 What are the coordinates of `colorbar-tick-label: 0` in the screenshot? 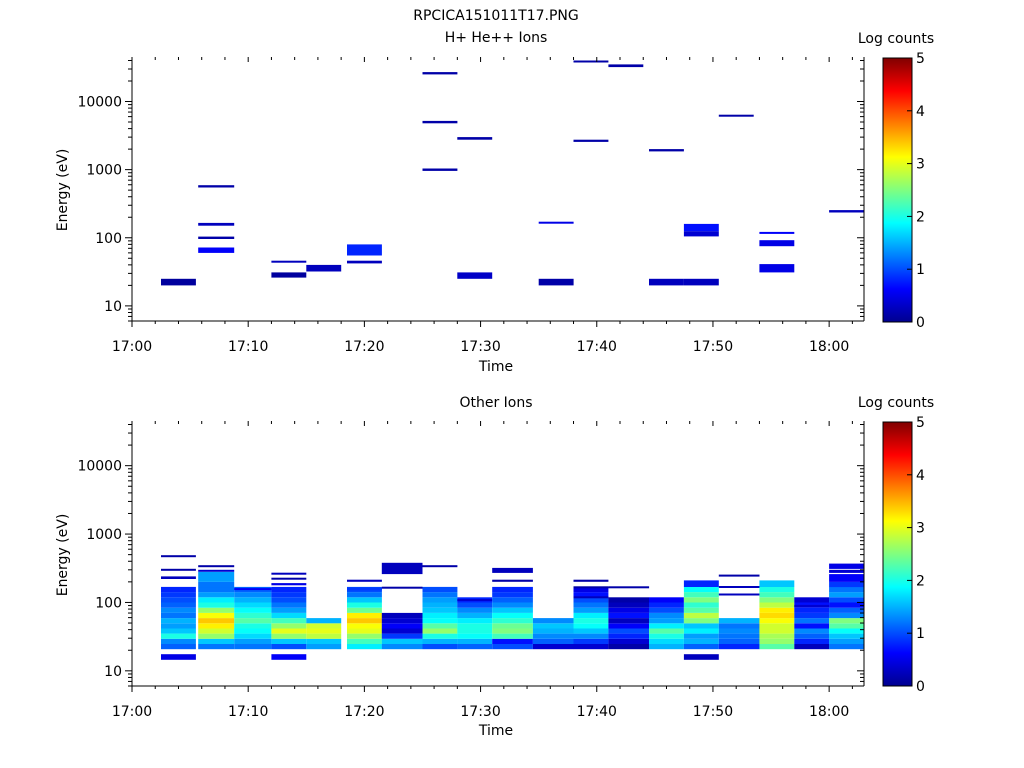 It's located at (920, 687).